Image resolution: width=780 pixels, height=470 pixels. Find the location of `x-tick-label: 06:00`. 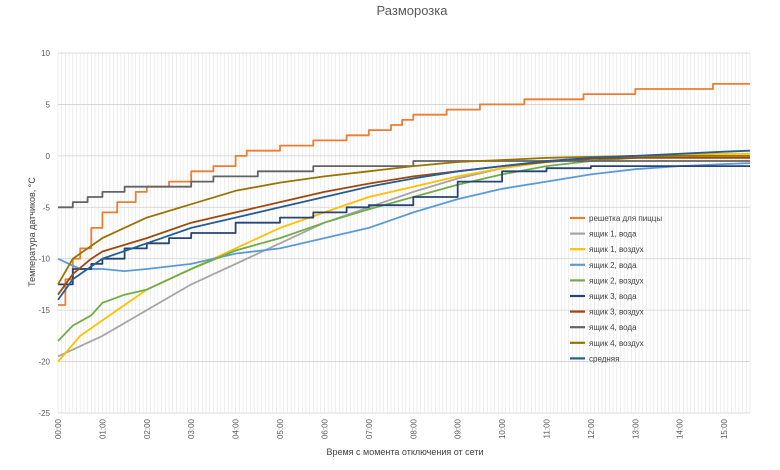

x-tick-label: 06:00 is located at coordinates (324, 428).